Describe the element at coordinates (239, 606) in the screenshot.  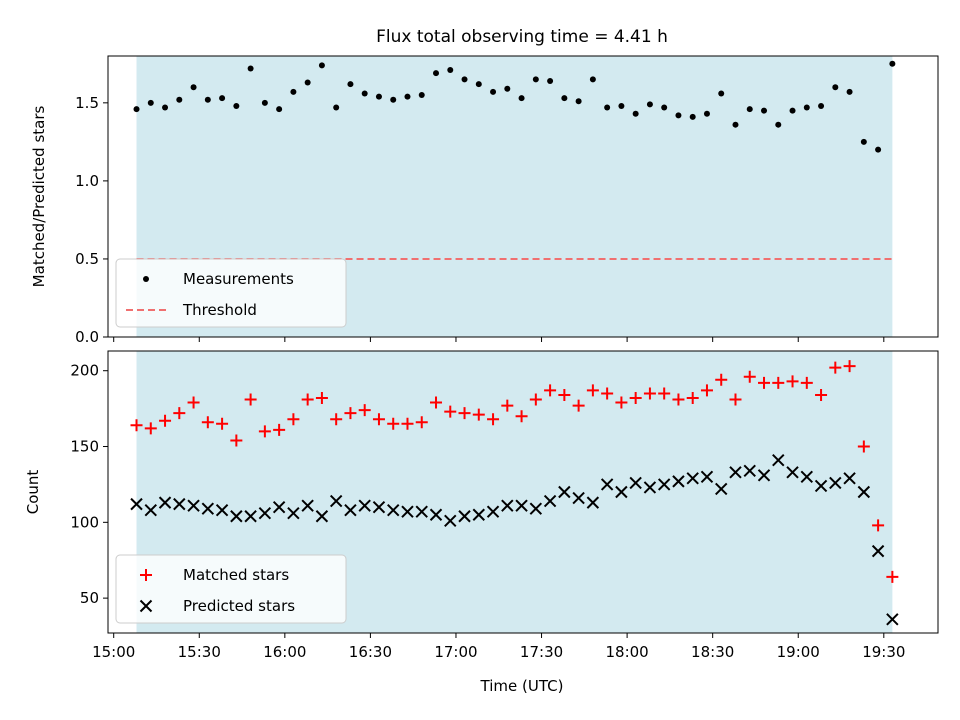
I see `legend-label: Predicted stars` at that location.